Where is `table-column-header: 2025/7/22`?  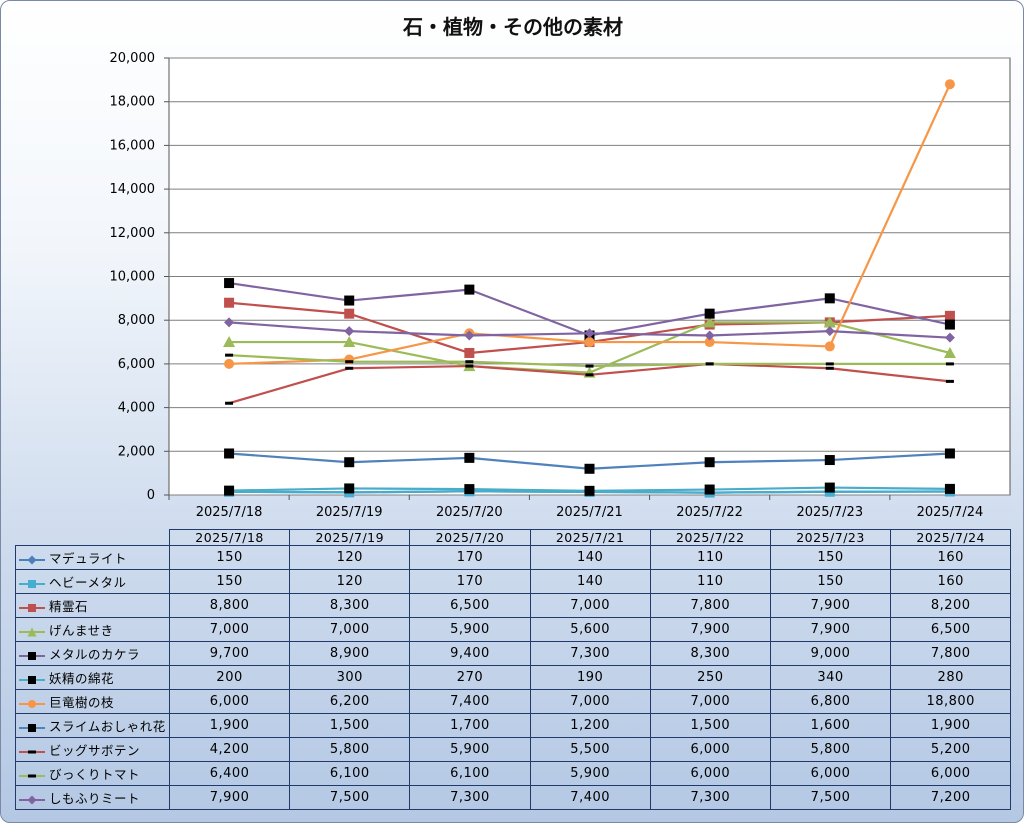
table-column-header: 2025/7/22 is located at coordinates (710, 537).